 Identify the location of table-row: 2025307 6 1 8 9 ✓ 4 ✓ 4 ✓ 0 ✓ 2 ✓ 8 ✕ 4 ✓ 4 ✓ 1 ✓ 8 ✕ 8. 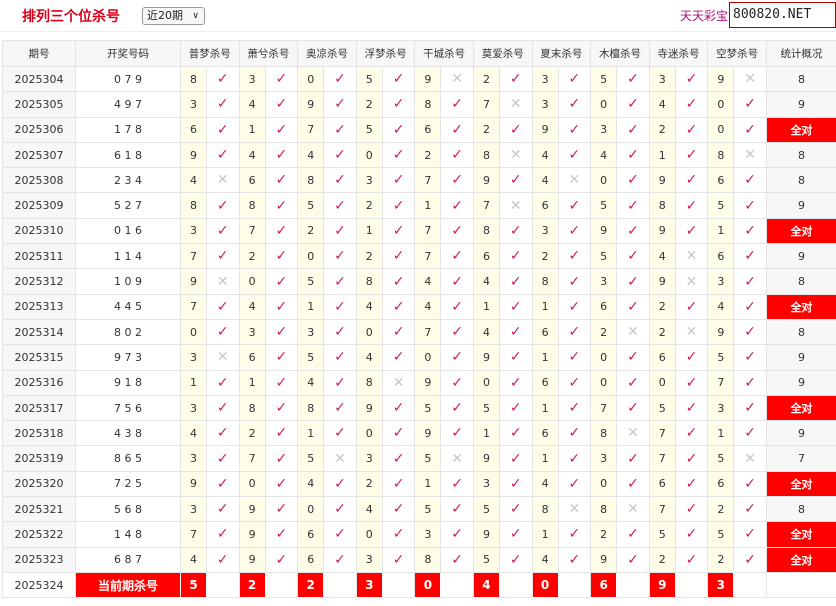
(419, 155).